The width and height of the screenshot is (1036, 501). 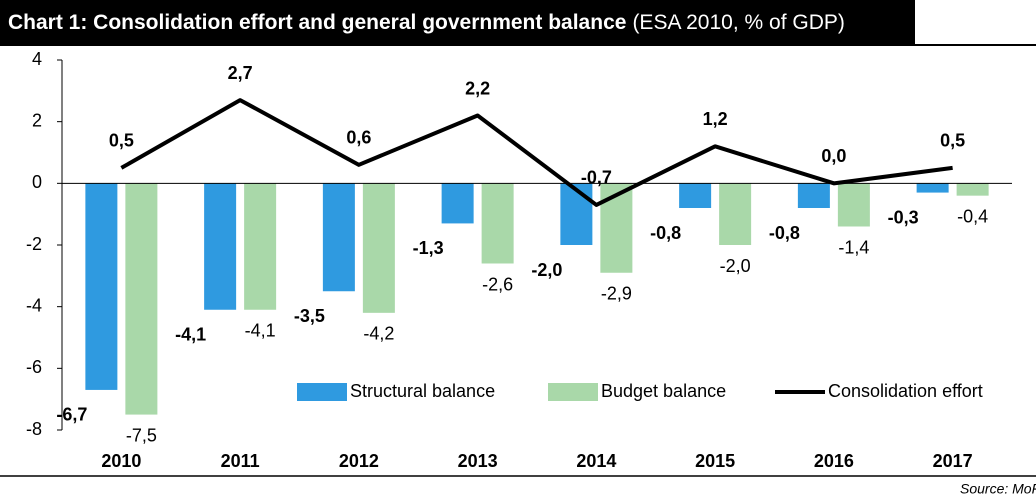 What do you see at coordinates (71, 415) in the screenshot?
I see `value-label: -6,7` at bounding box center [71, 415].